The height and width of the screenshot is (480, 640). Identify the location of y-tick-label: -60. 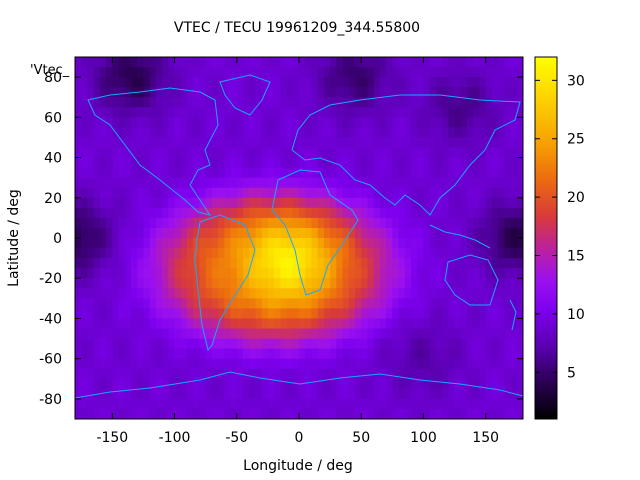
(50, 360).